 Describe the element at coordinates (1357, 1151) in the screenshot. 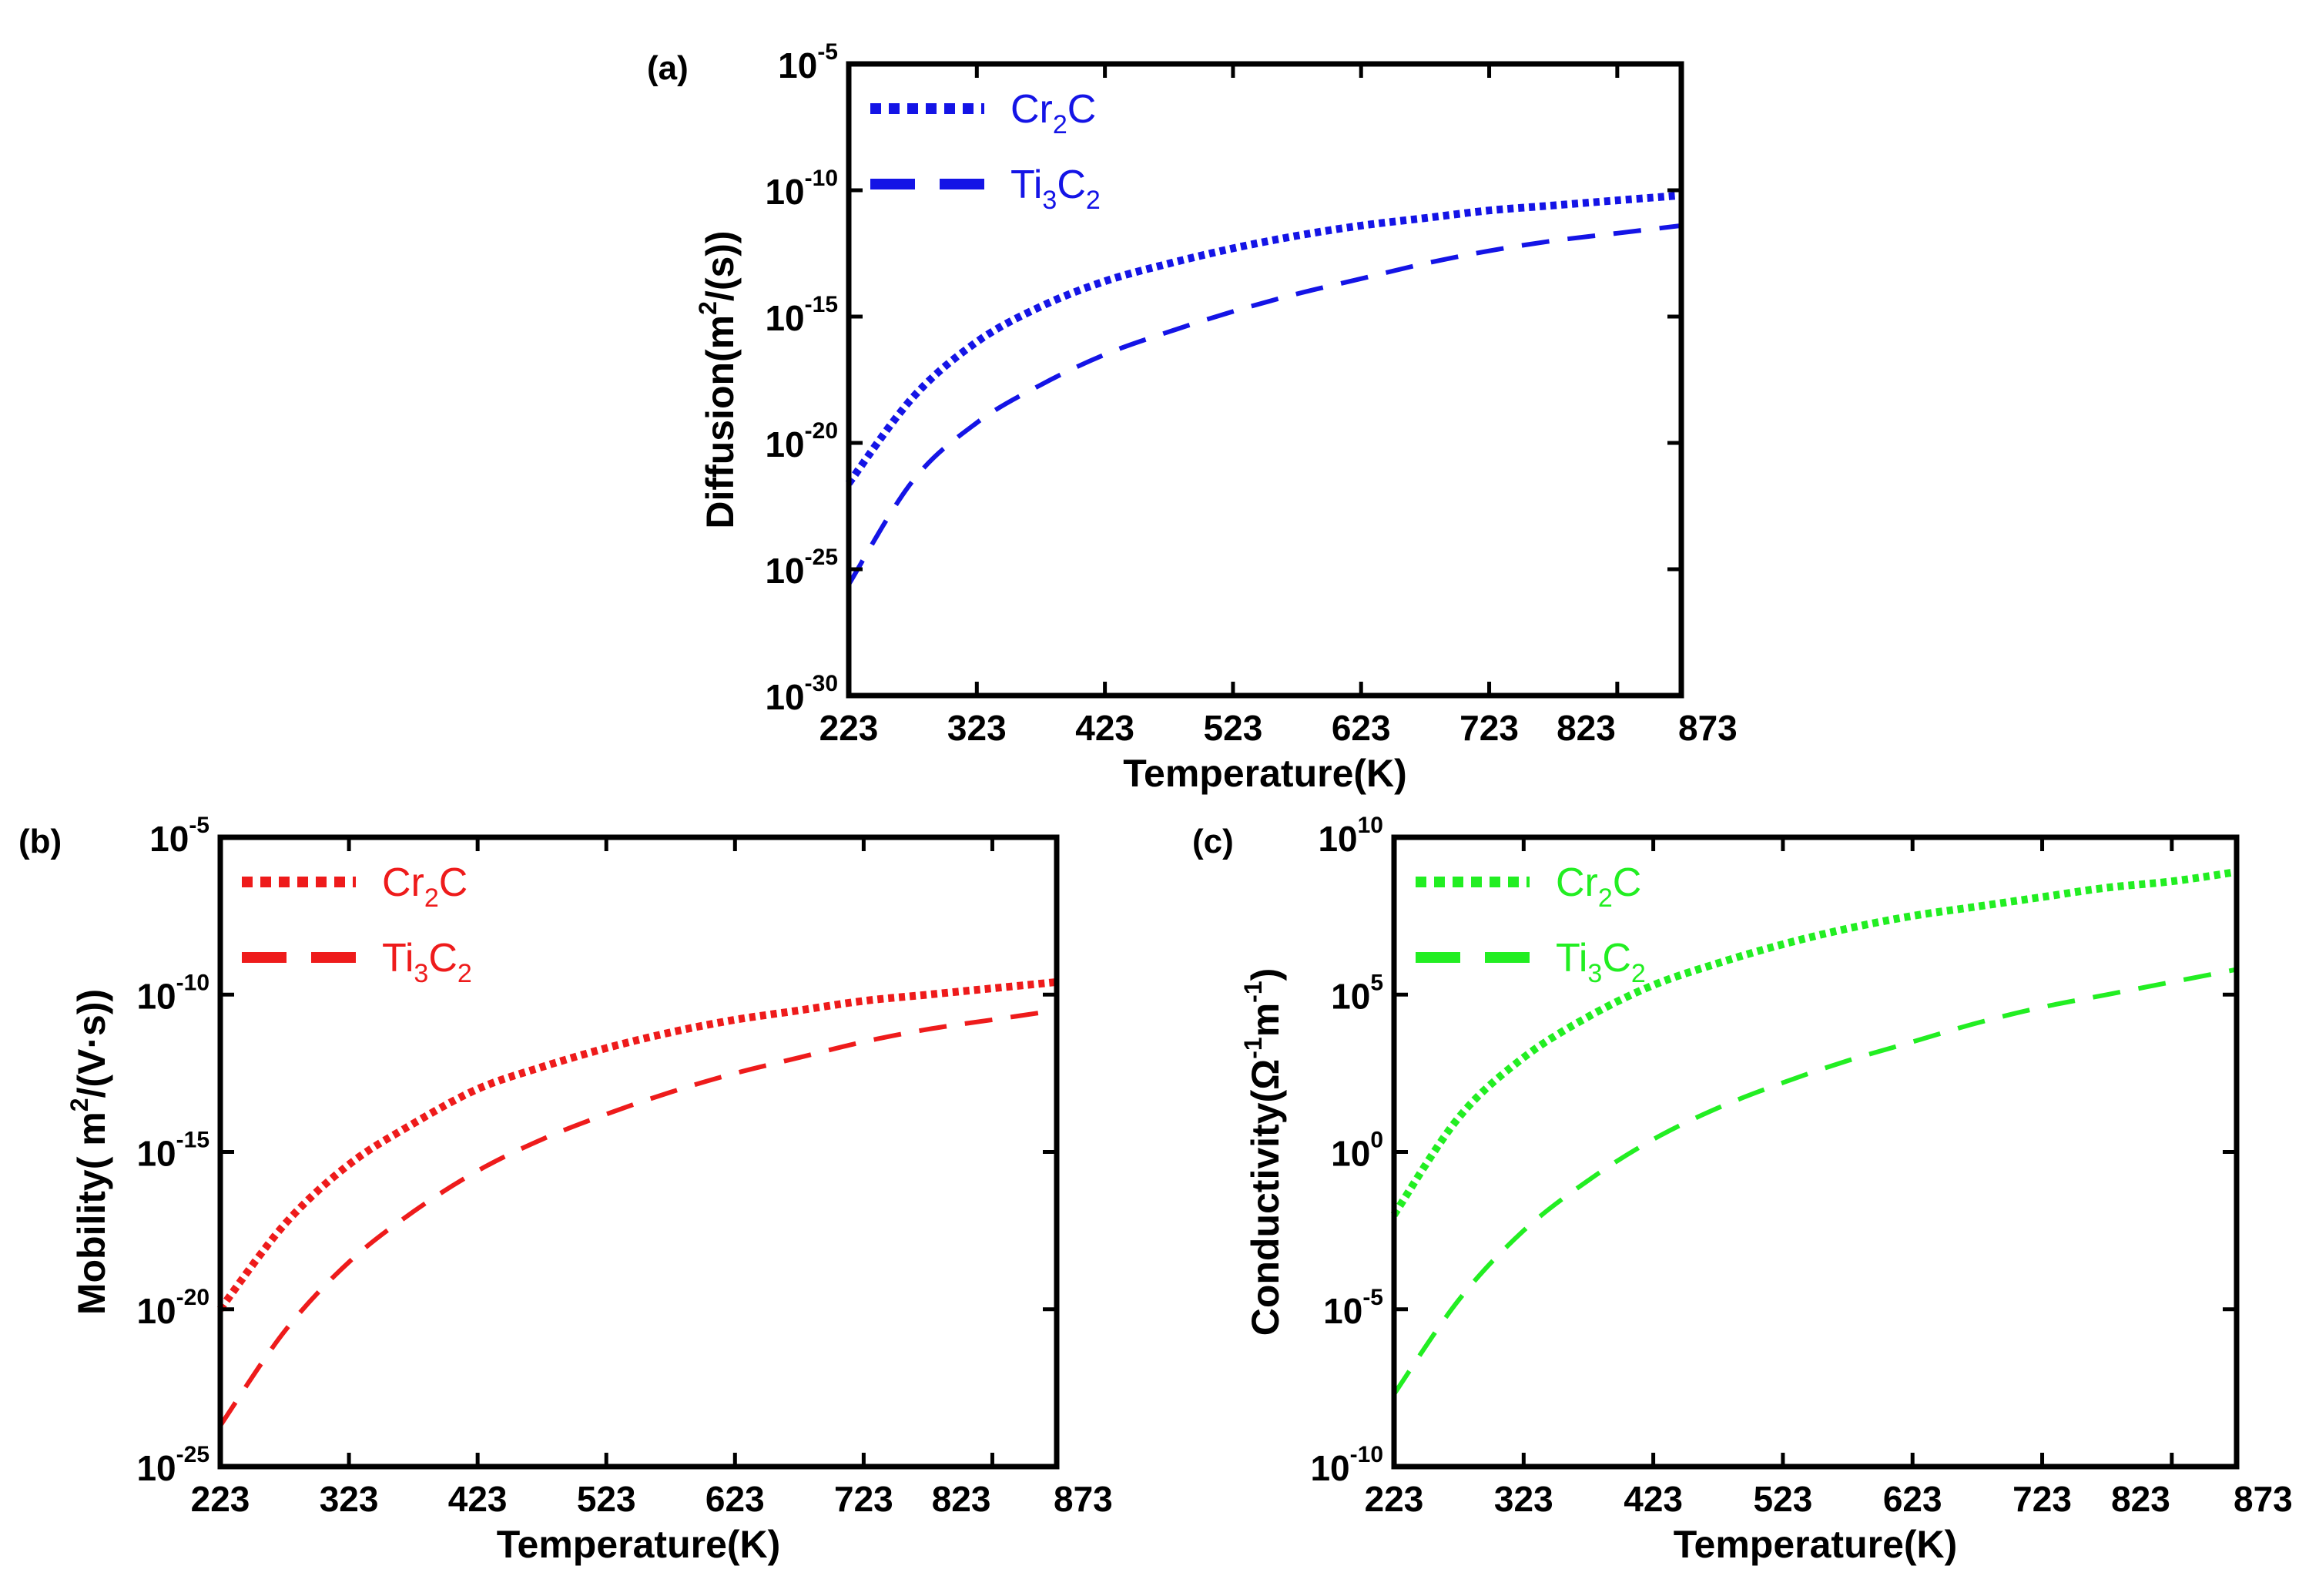

I see `y-tick-label: 10⁰` at that location.